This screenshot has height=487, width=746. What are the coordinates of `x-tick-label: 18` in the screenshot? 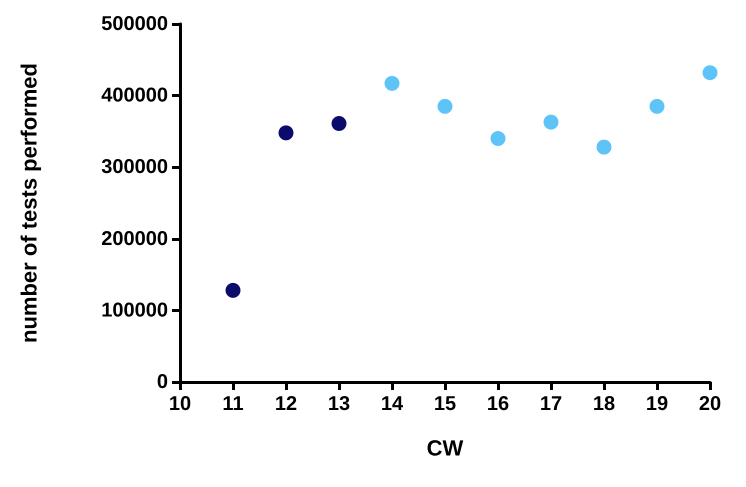 It's located at (604, 404).